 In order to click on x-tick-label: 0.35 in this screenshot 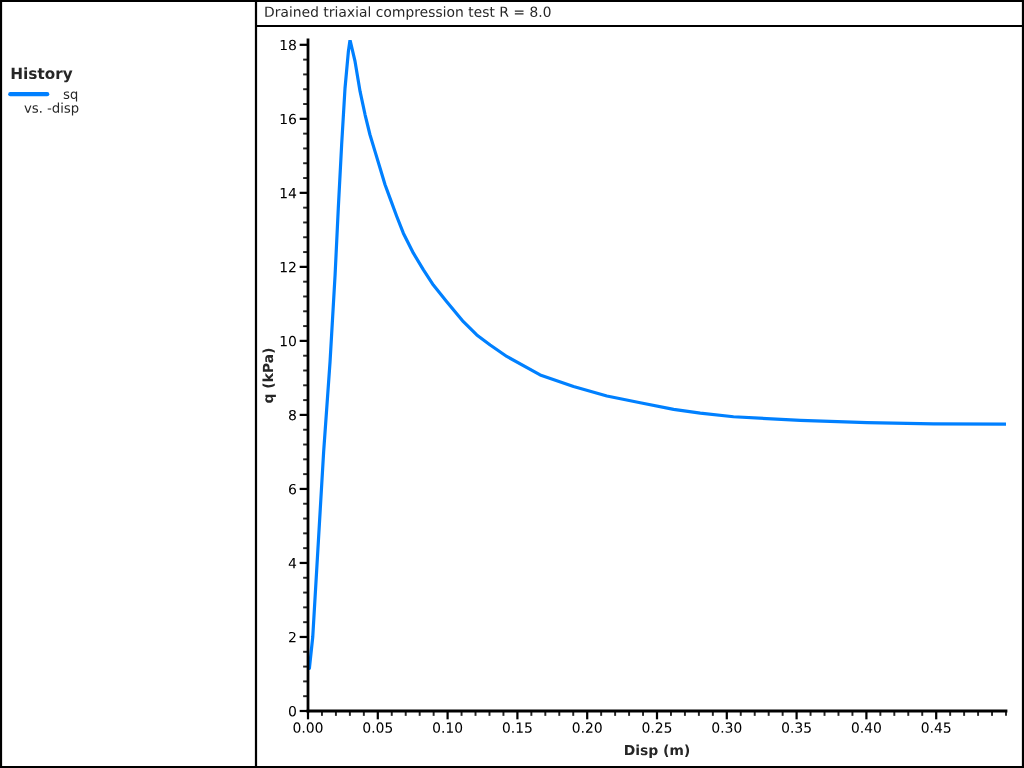, I will do `click(796, 727)`.